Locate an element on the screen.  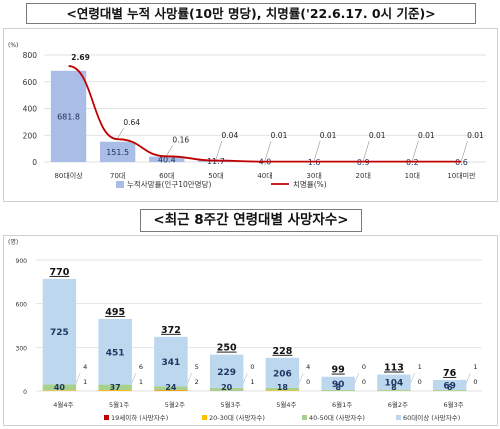
chart1-y-unit: (%) is located at coordinates (13, 45).